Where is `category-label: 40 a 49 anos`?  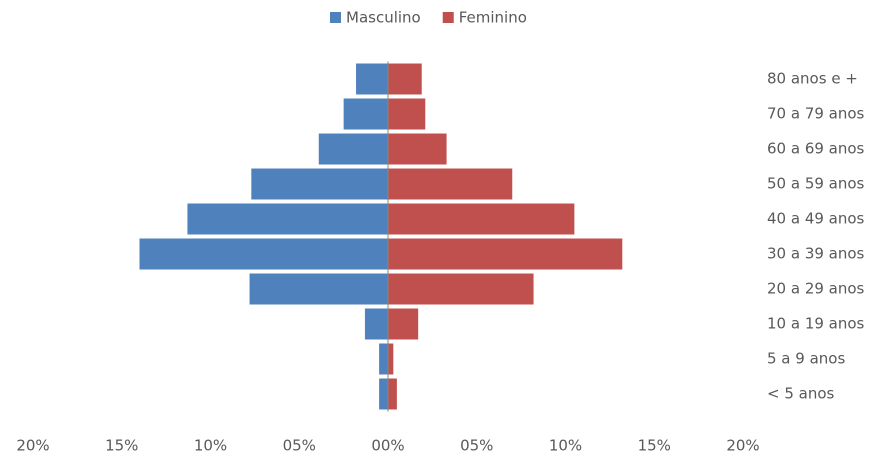 category-label: 40 a 49 anos is located at coordinates (816, 219).